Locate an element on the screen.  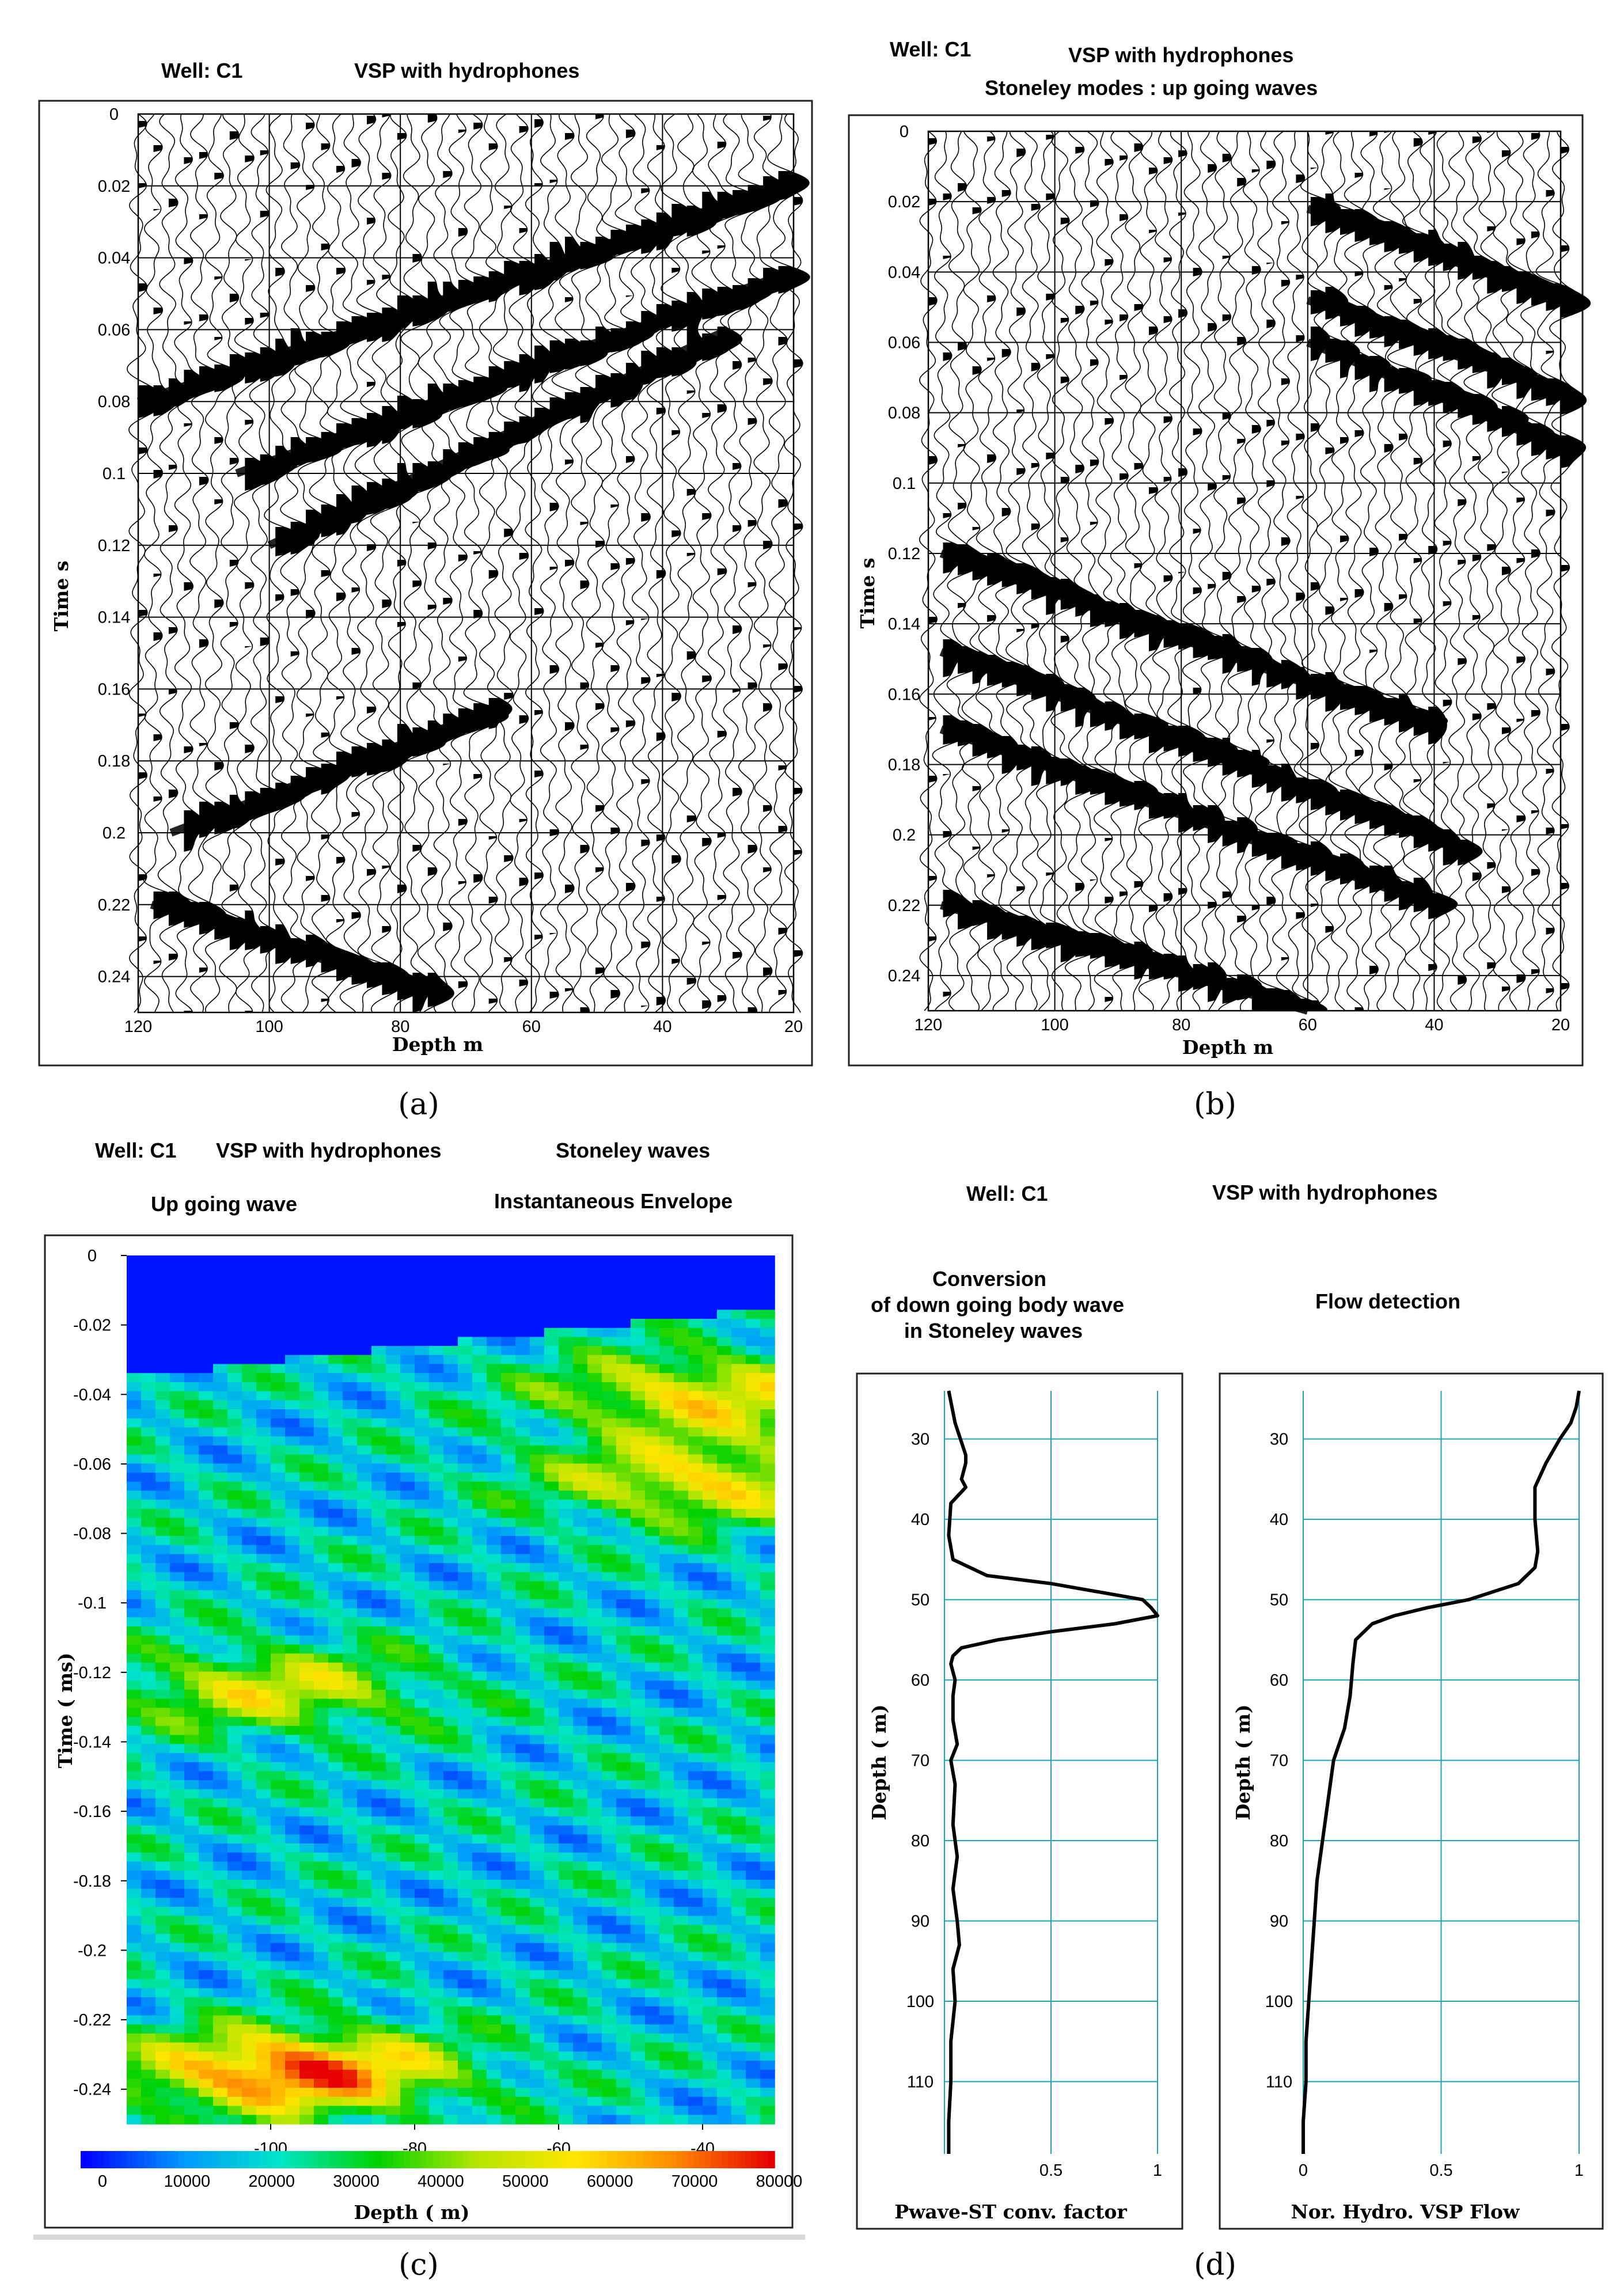
right-y-tick-label: 90 is located at coordinates (1279, 1922).